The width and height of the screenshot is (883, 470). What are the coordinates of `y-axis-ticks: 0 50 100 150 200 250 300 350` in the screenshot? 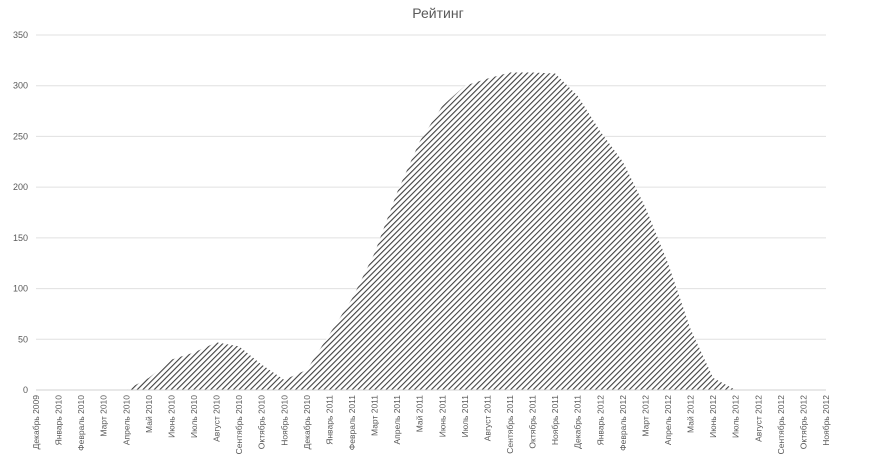 It's located at (20, 212).